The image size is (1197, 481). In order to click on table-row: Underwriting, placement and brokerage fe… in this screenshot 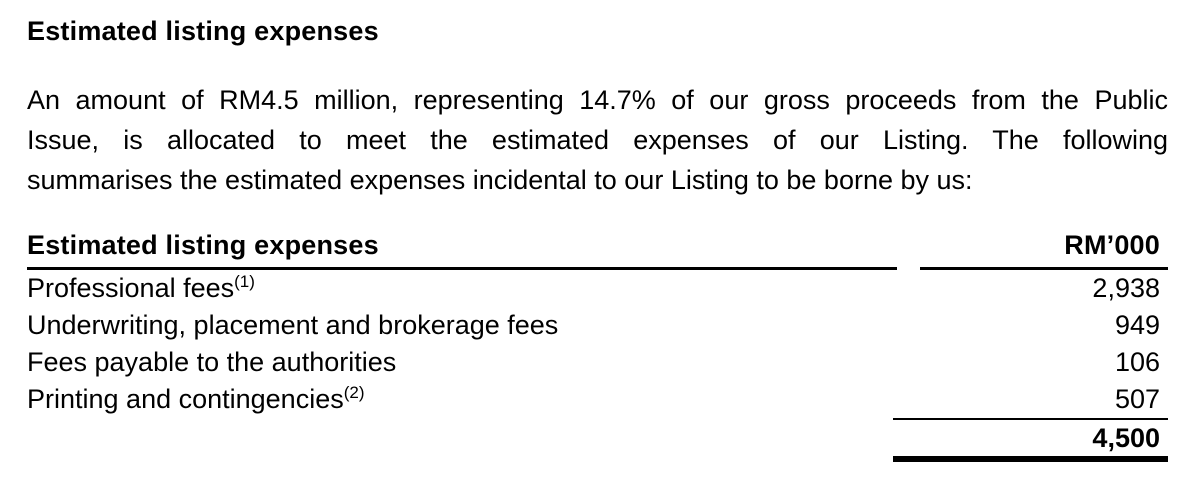, I will do `click(597, 325)`.